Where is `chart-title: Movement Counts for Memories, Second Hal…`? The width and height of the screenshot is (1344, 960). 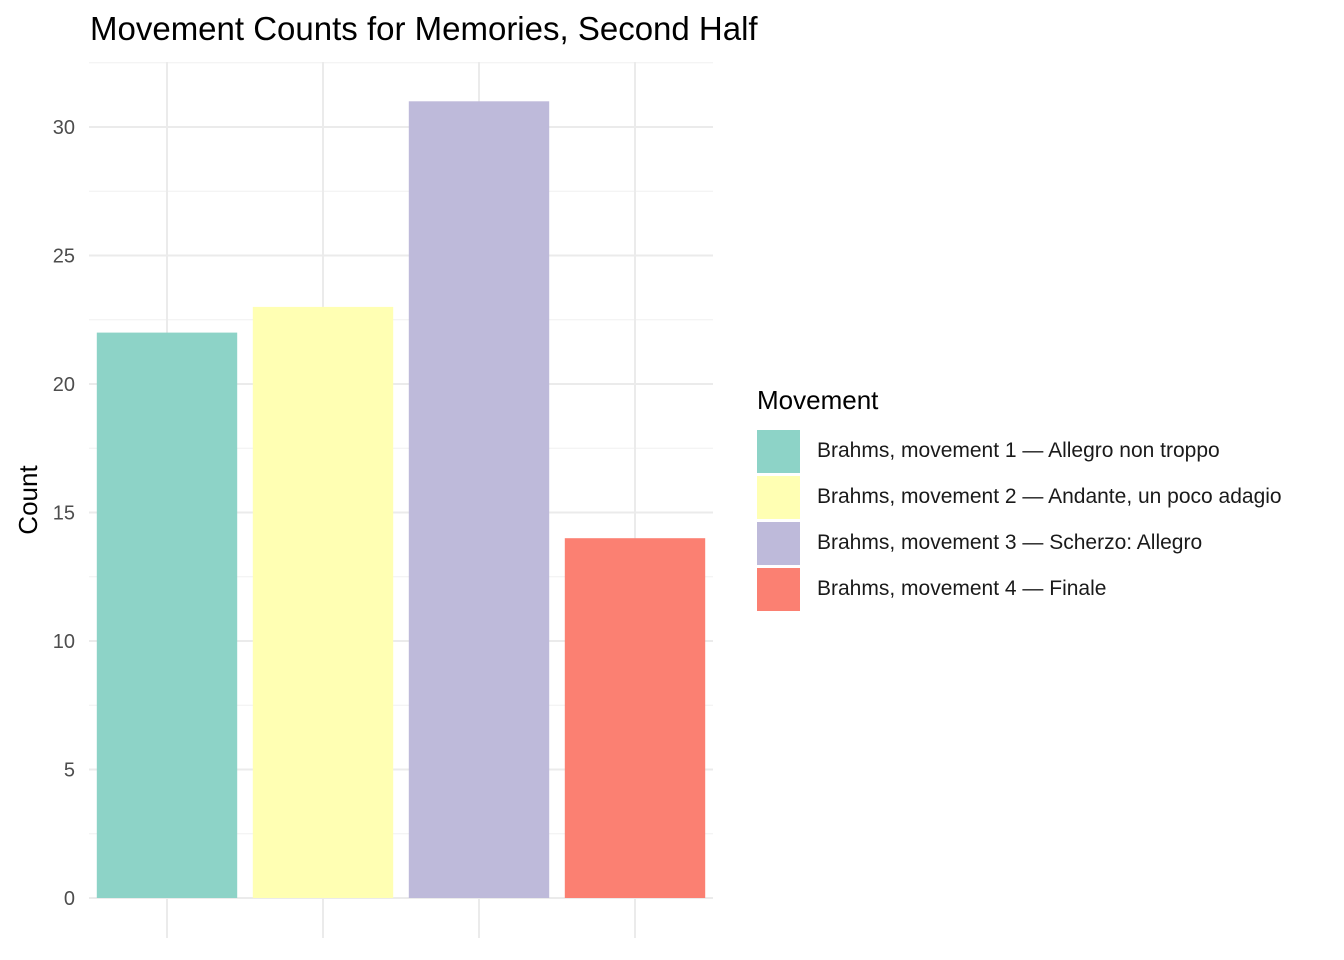
chart-title: Movement Counts for Memories, Second Hal… is located at coordinates (424, 28).